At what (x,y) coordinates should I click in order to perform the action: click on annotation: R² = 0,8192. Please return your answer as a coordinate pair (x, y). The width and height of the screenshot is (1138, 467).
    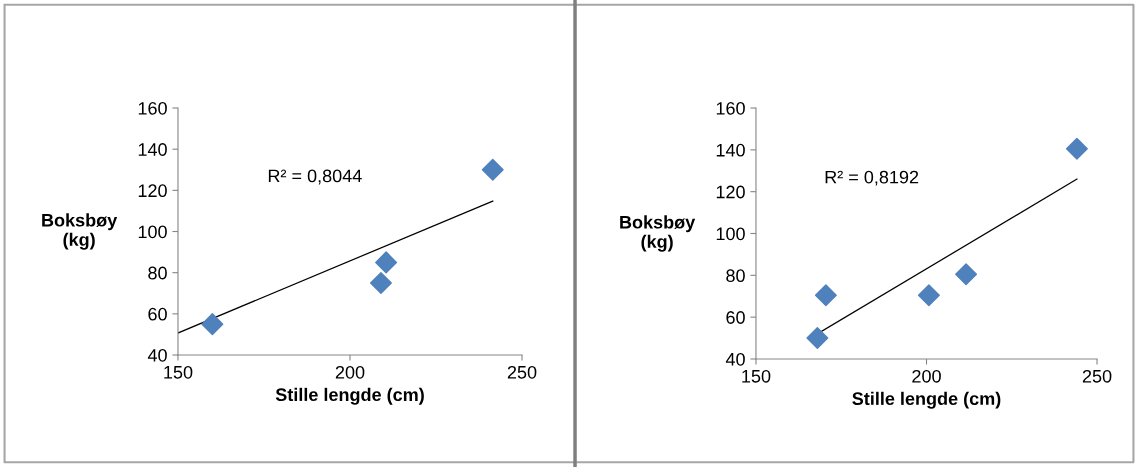
    Looking at the image, I should click on (872, 178).